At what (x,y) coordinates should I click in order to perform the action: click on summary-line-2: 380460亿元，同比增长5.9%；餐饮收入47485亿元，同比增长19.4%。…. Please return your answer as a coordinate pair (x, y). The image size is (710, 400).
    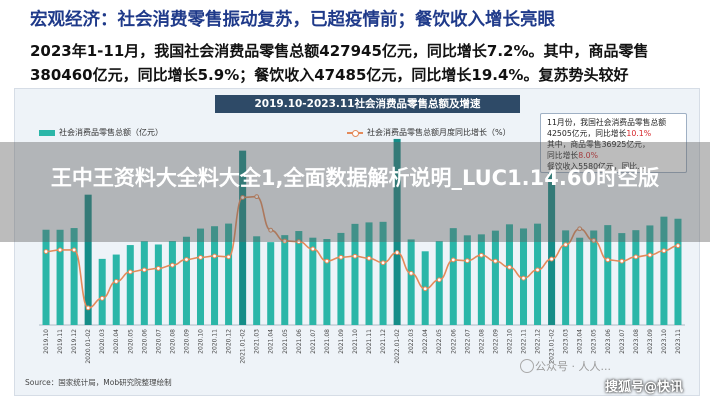
    Looking at the image, I should click on (329, 75).